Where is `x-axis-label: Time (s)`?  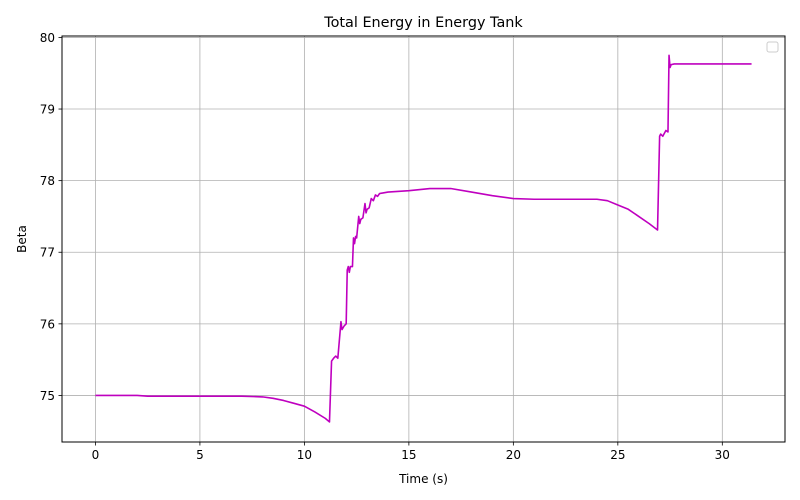
x-axis-label: Time (s) is located at coordinates (423, 479).